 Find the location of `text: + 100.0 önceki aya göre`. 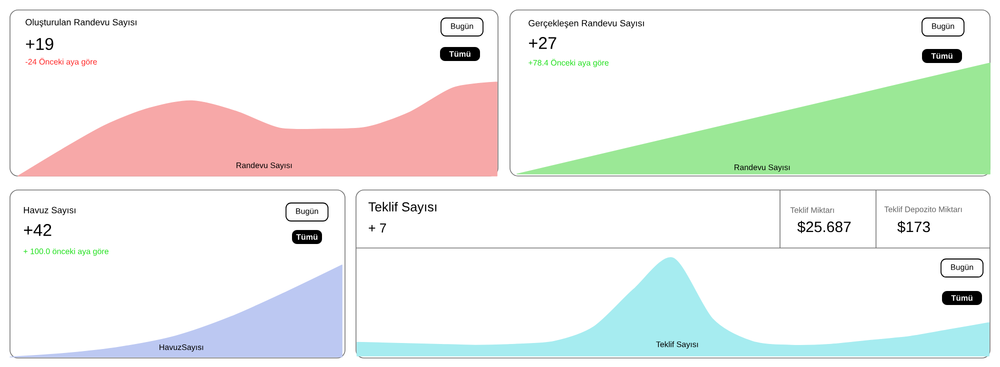

text: + 100.0 önceki aya göre is located at coordinates (66, 252).